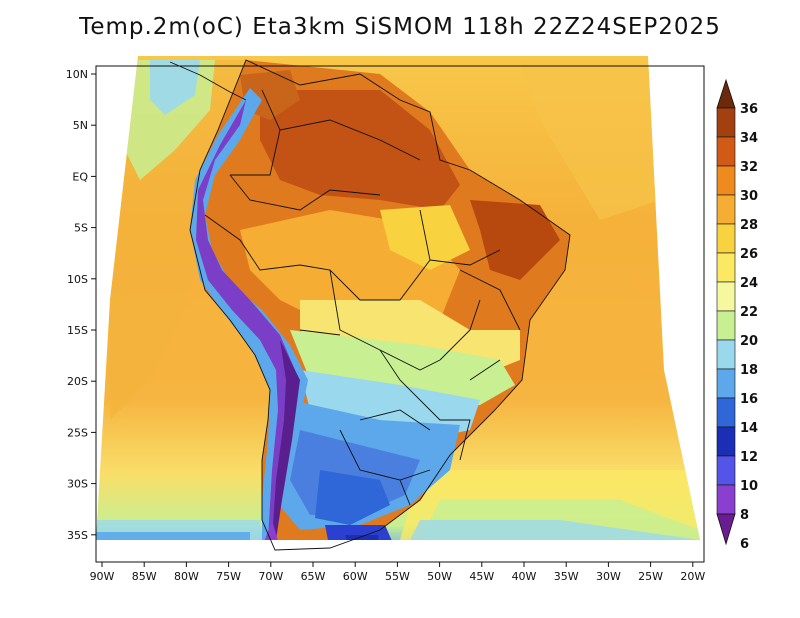 Image resolution: width=800 pixels, height=618 pixels. I want to click on y-tick-label: 35S, so click(77, 535).